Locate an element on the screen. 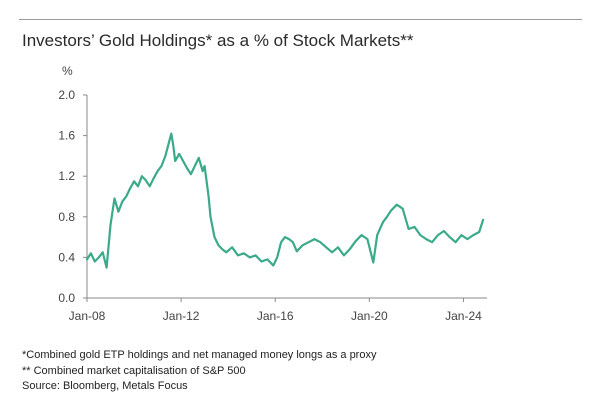 This screenshot has height=408, width=592. y-tick-label: 2.0 is located at coordinates (66, 95).